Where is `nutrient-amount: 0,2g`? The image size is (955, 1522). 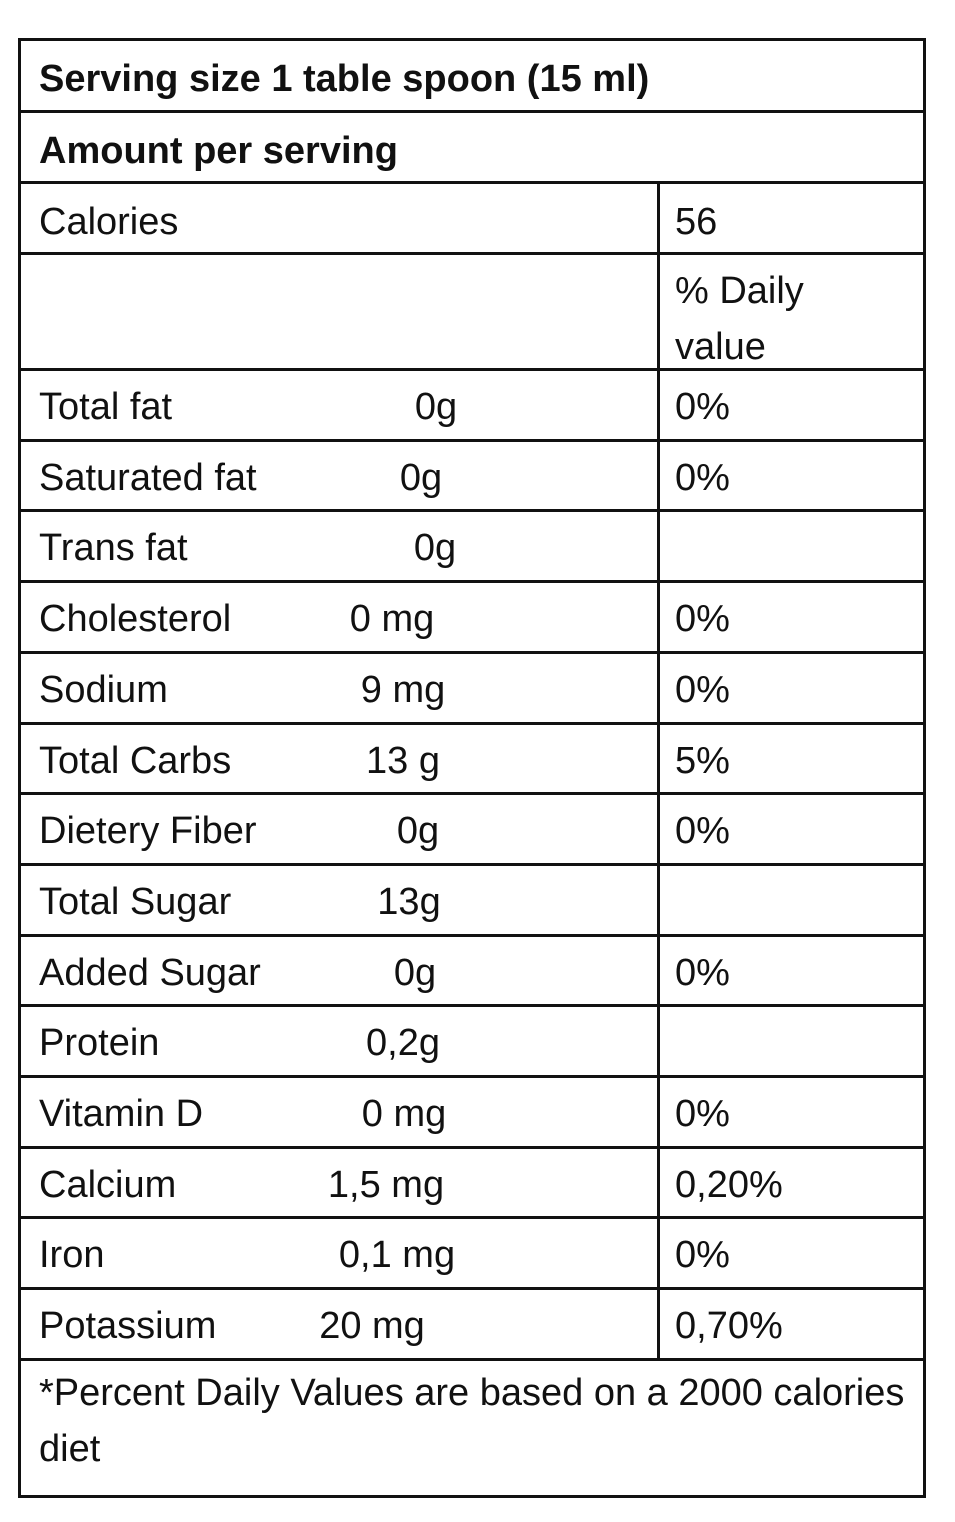 nutrient-amount: 0,2g is located at coordinates (403, 1043).